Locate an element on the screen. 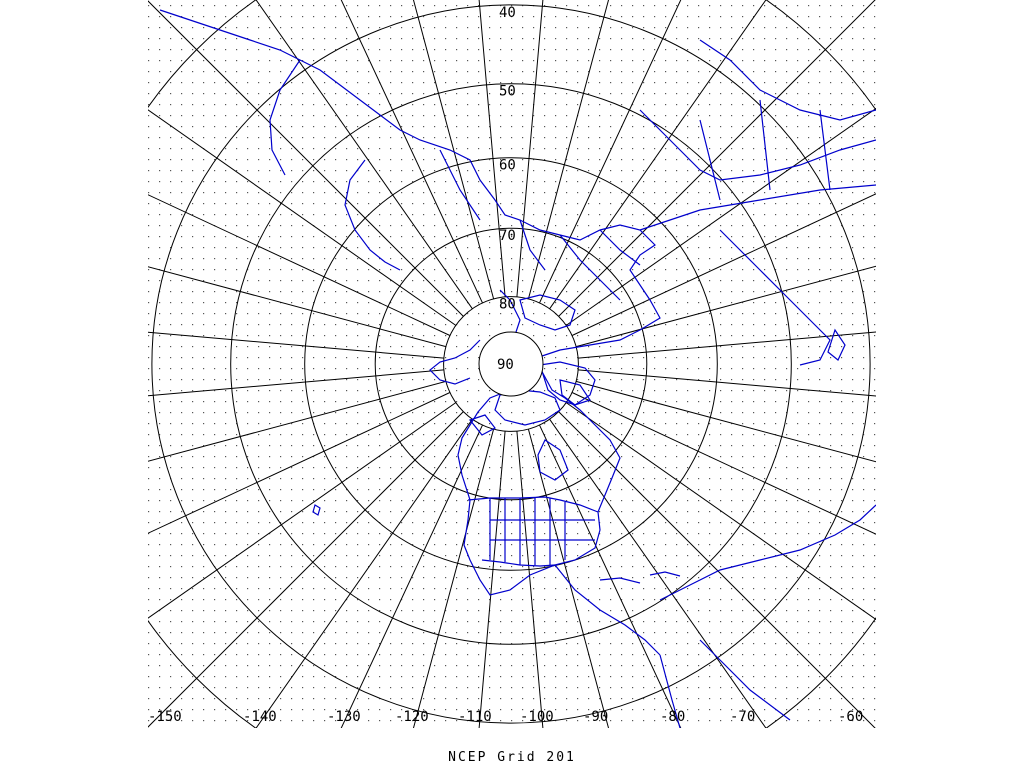 The height and width of the screenshot is (768, 1024). coastline-central-america is located at coordinates (607, 610).